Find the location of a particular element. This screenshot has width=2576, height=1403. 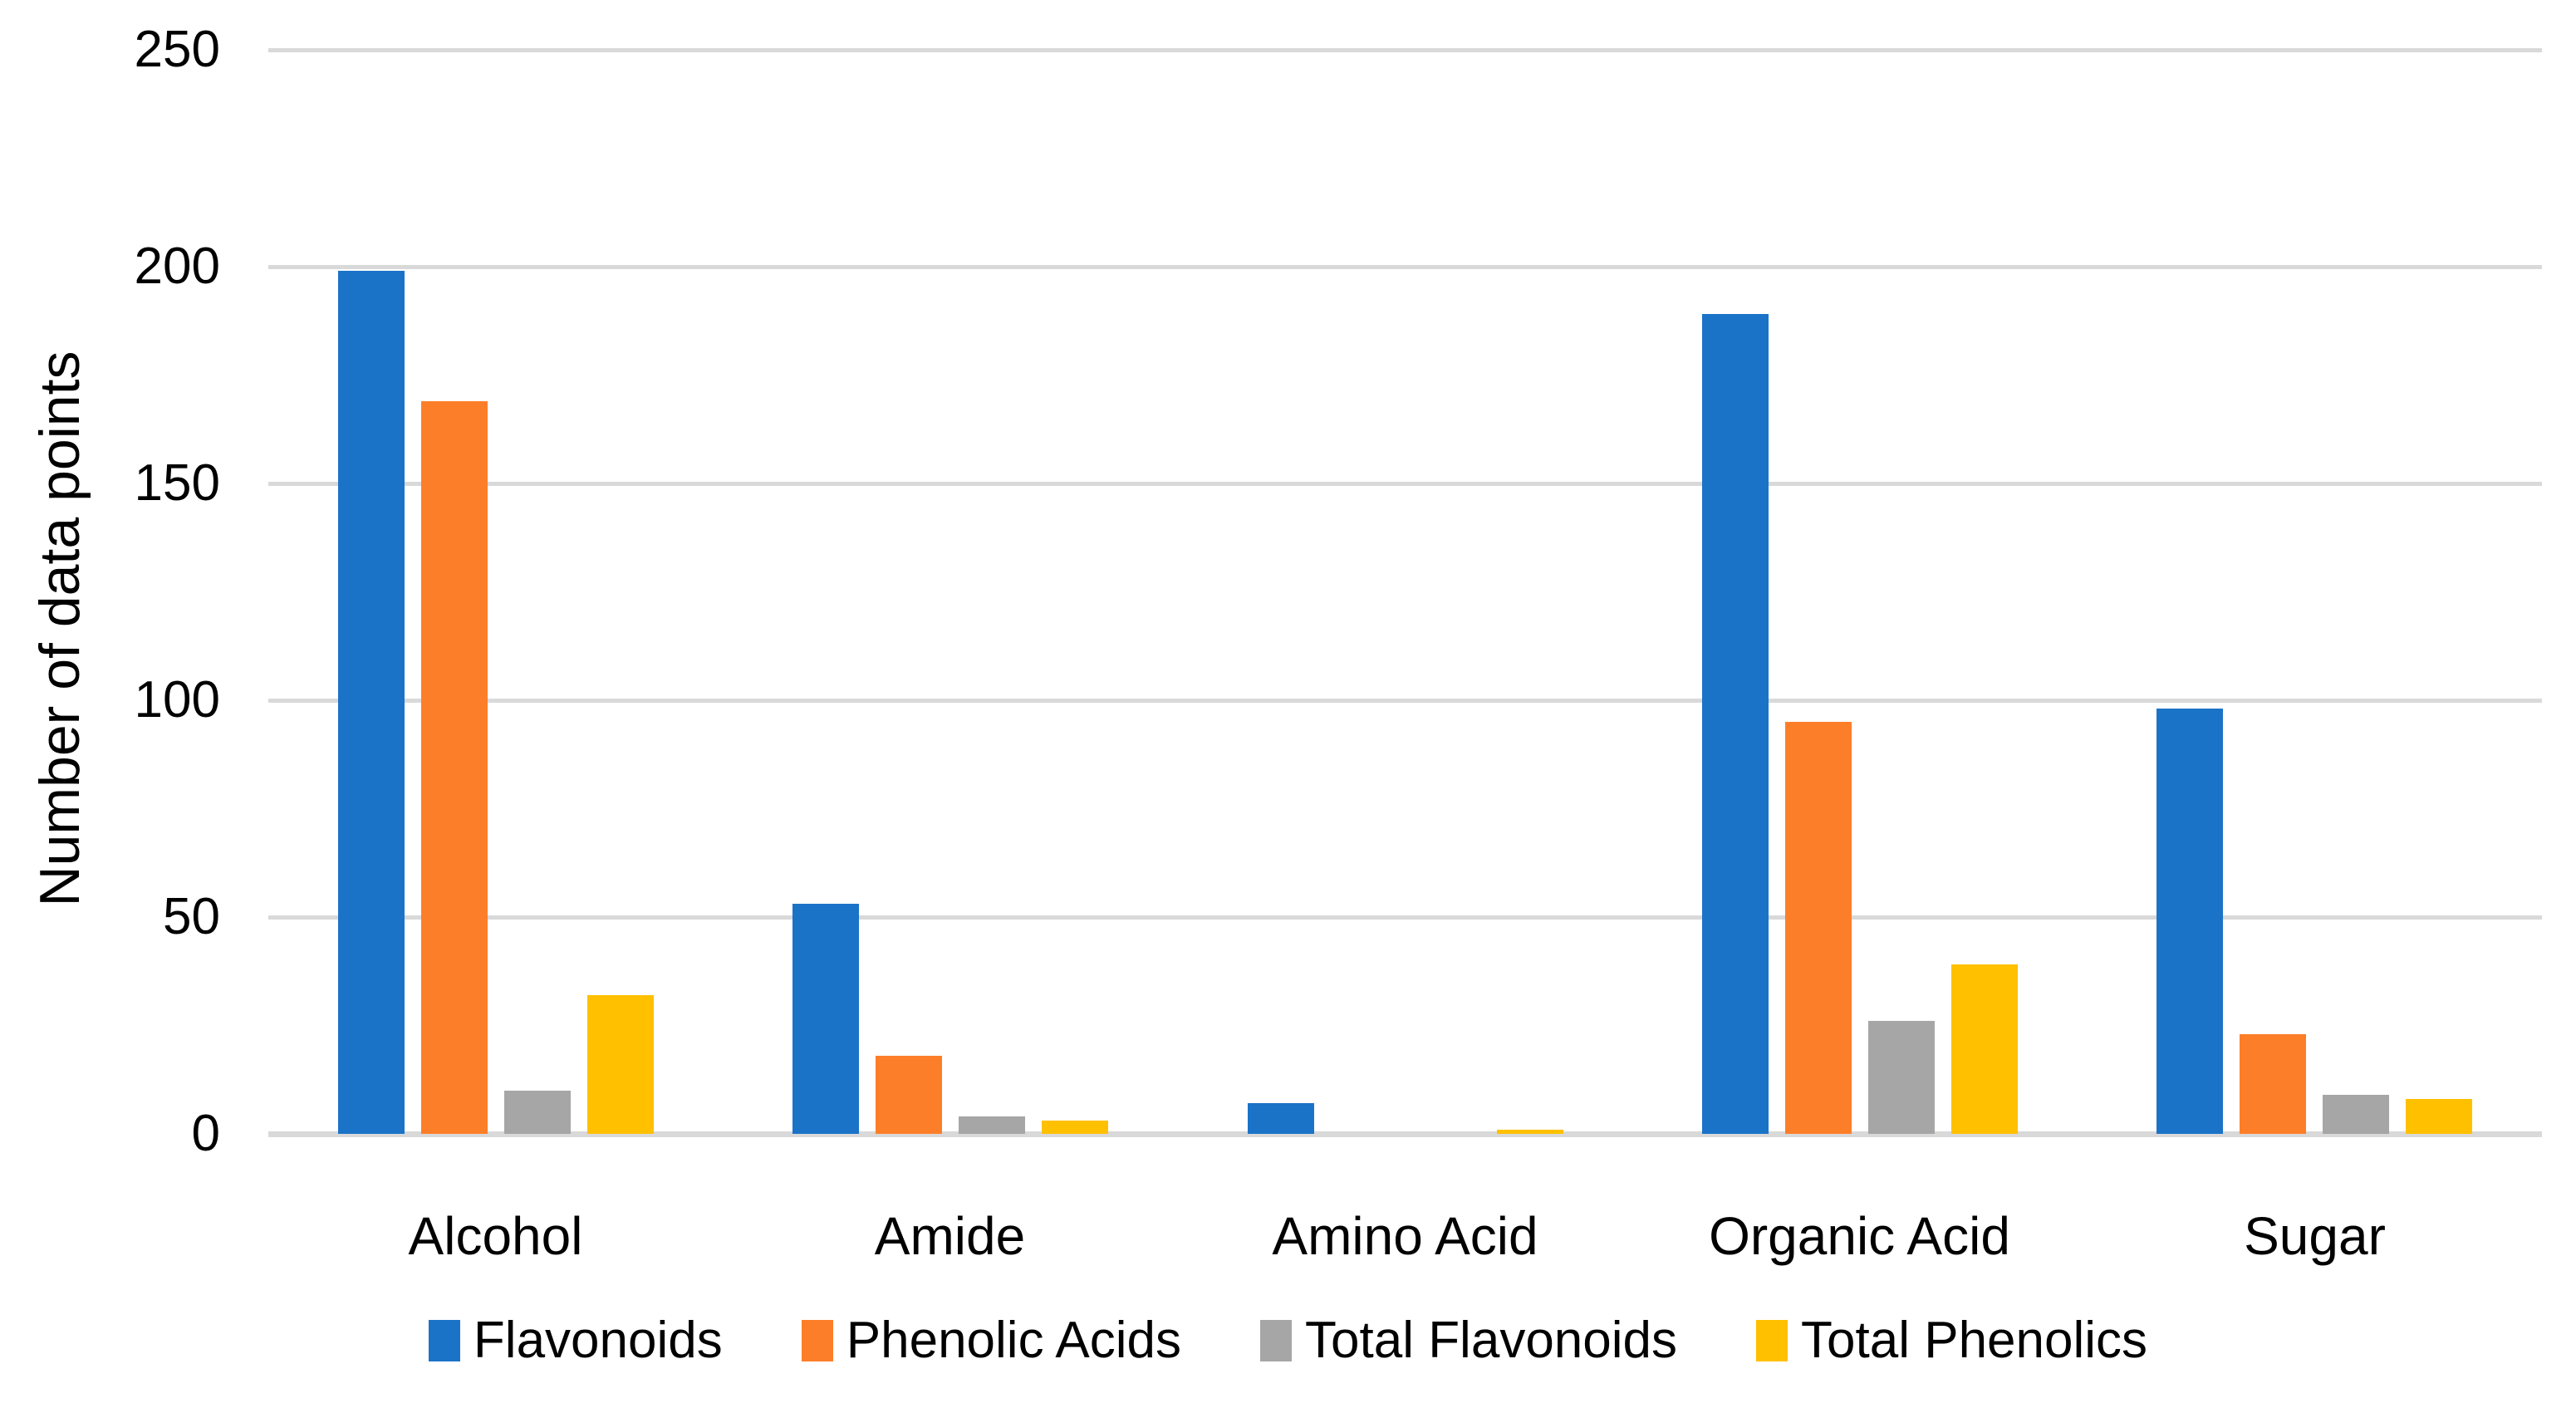

phenolic-acids-bar-alcohol is located at coordinates (454, 767).